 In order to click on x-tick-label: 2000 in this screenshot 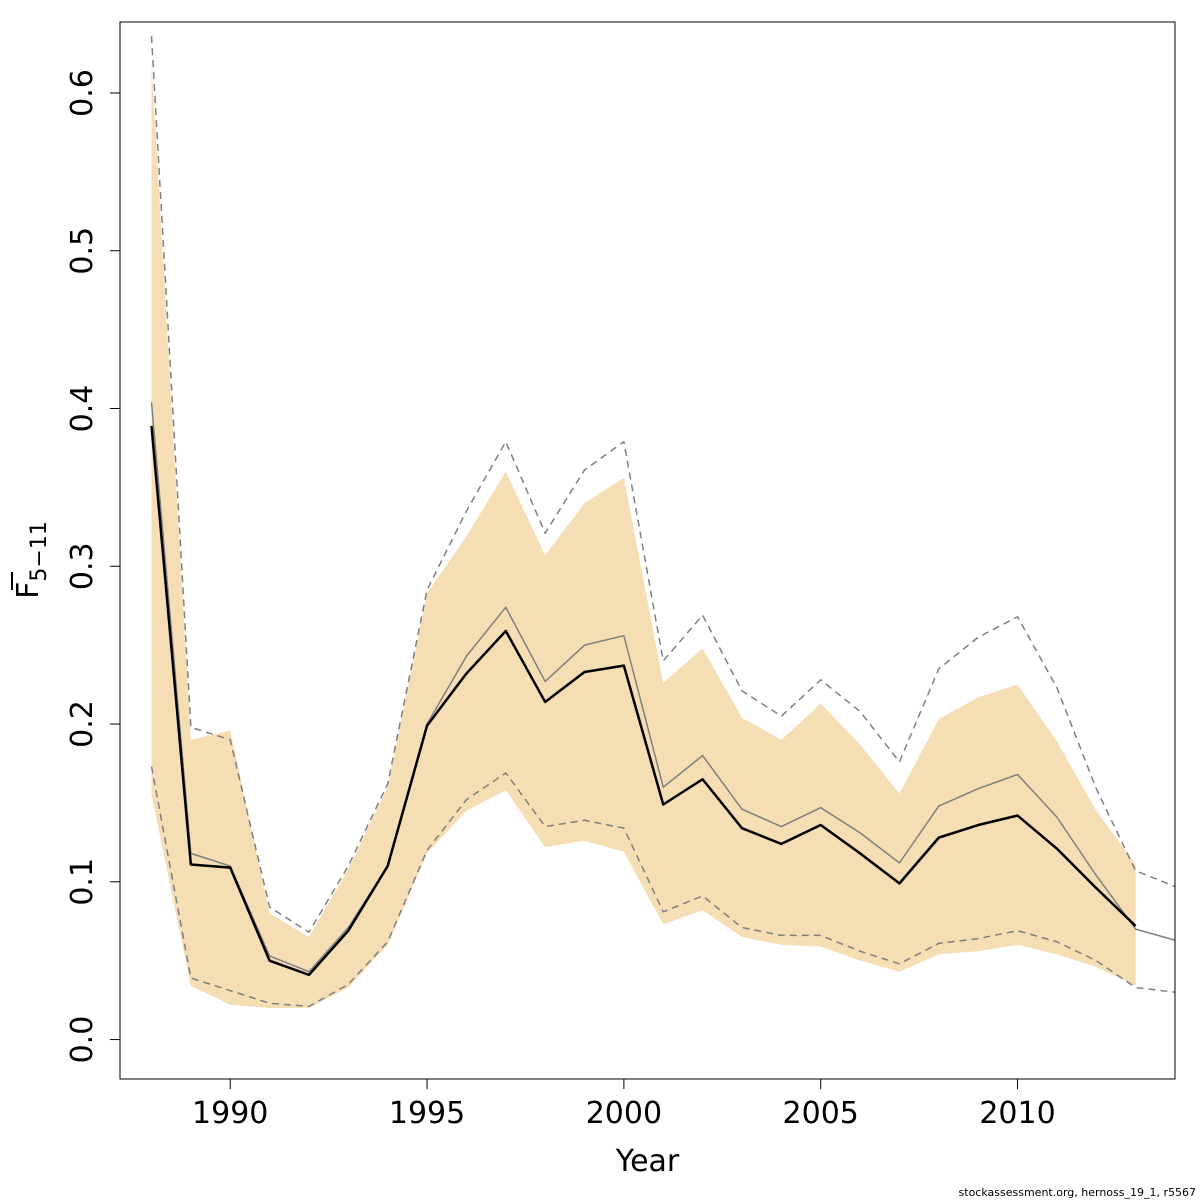, I will do `click(624, 1113)`.